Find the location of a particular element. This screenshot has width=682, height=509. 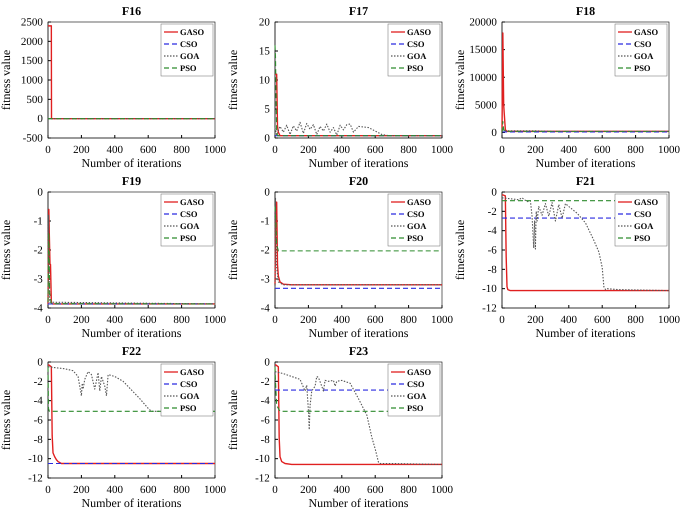

y-tick-label: -1 is located at coordinates (265, 222).